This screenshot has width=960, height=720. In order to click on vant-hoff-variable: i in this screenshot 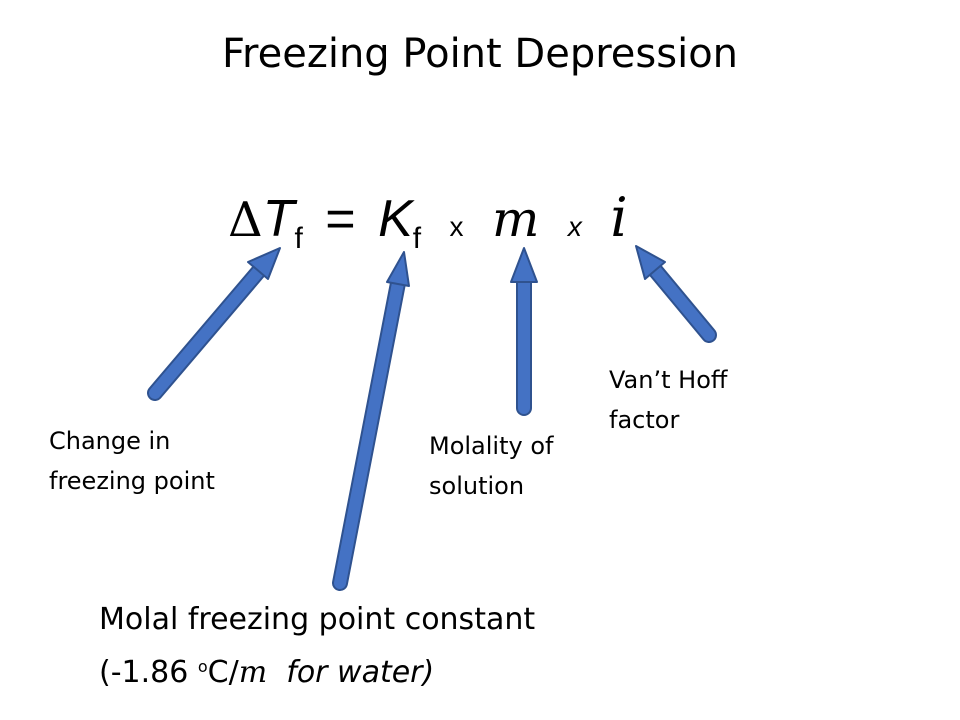, I will do `click(619, 217)`.